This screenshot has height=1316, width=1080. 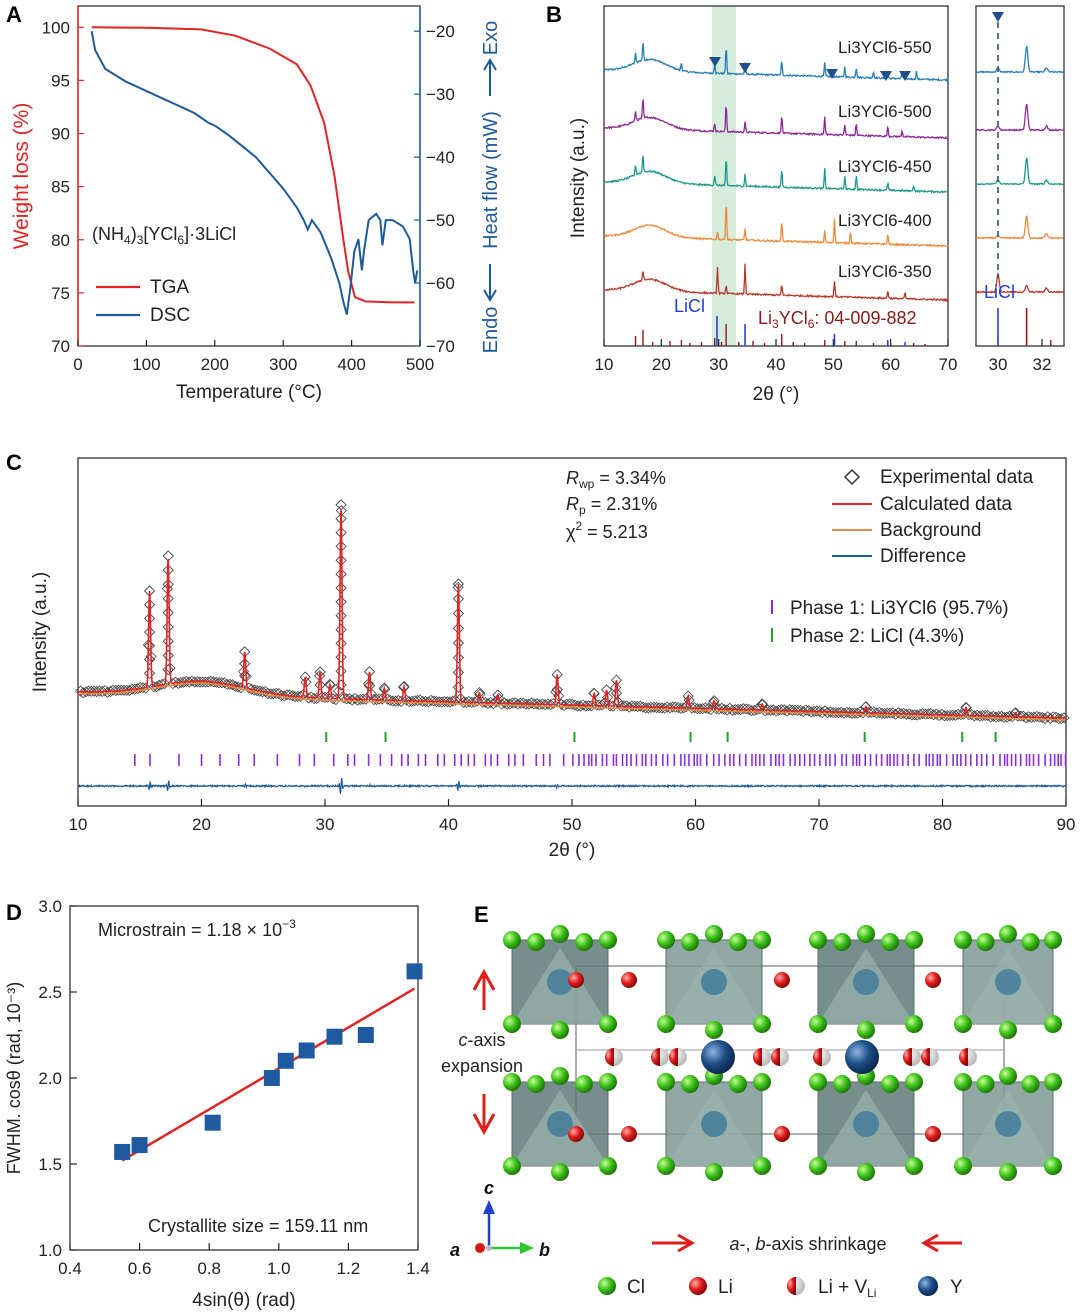 What do you see at coordinates (885, 111) in the screenshot?
I see `b-series-label: Li3YCl6-500` at bounding box center [885, 111].